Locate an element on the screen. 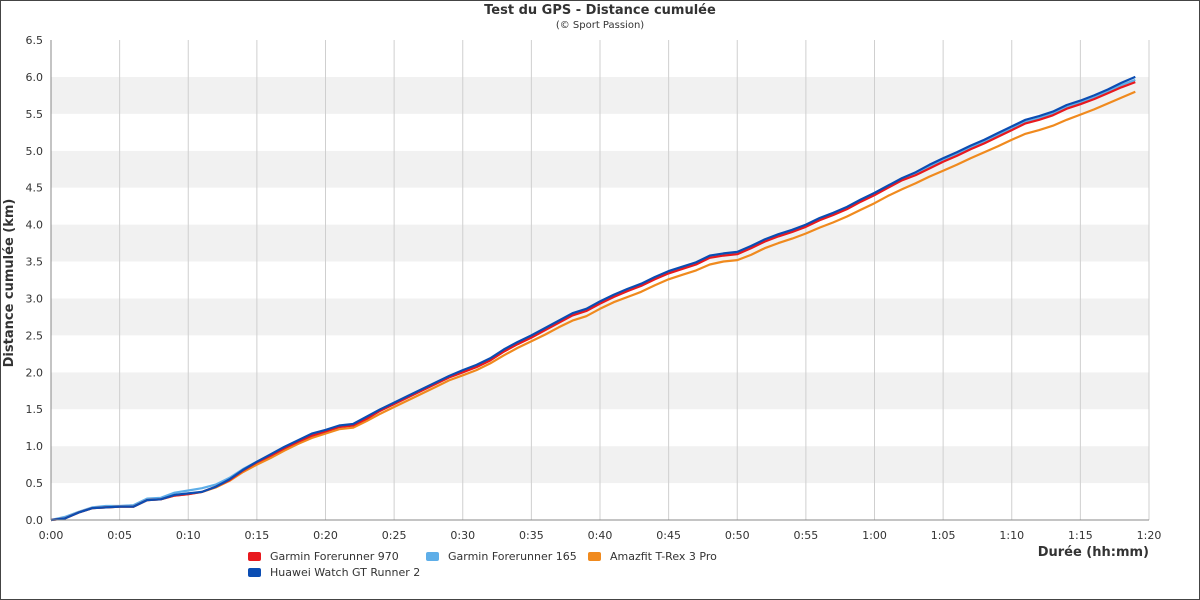  legend-label: Garmin Forerunner 970 is located at coordinates (334, 556).